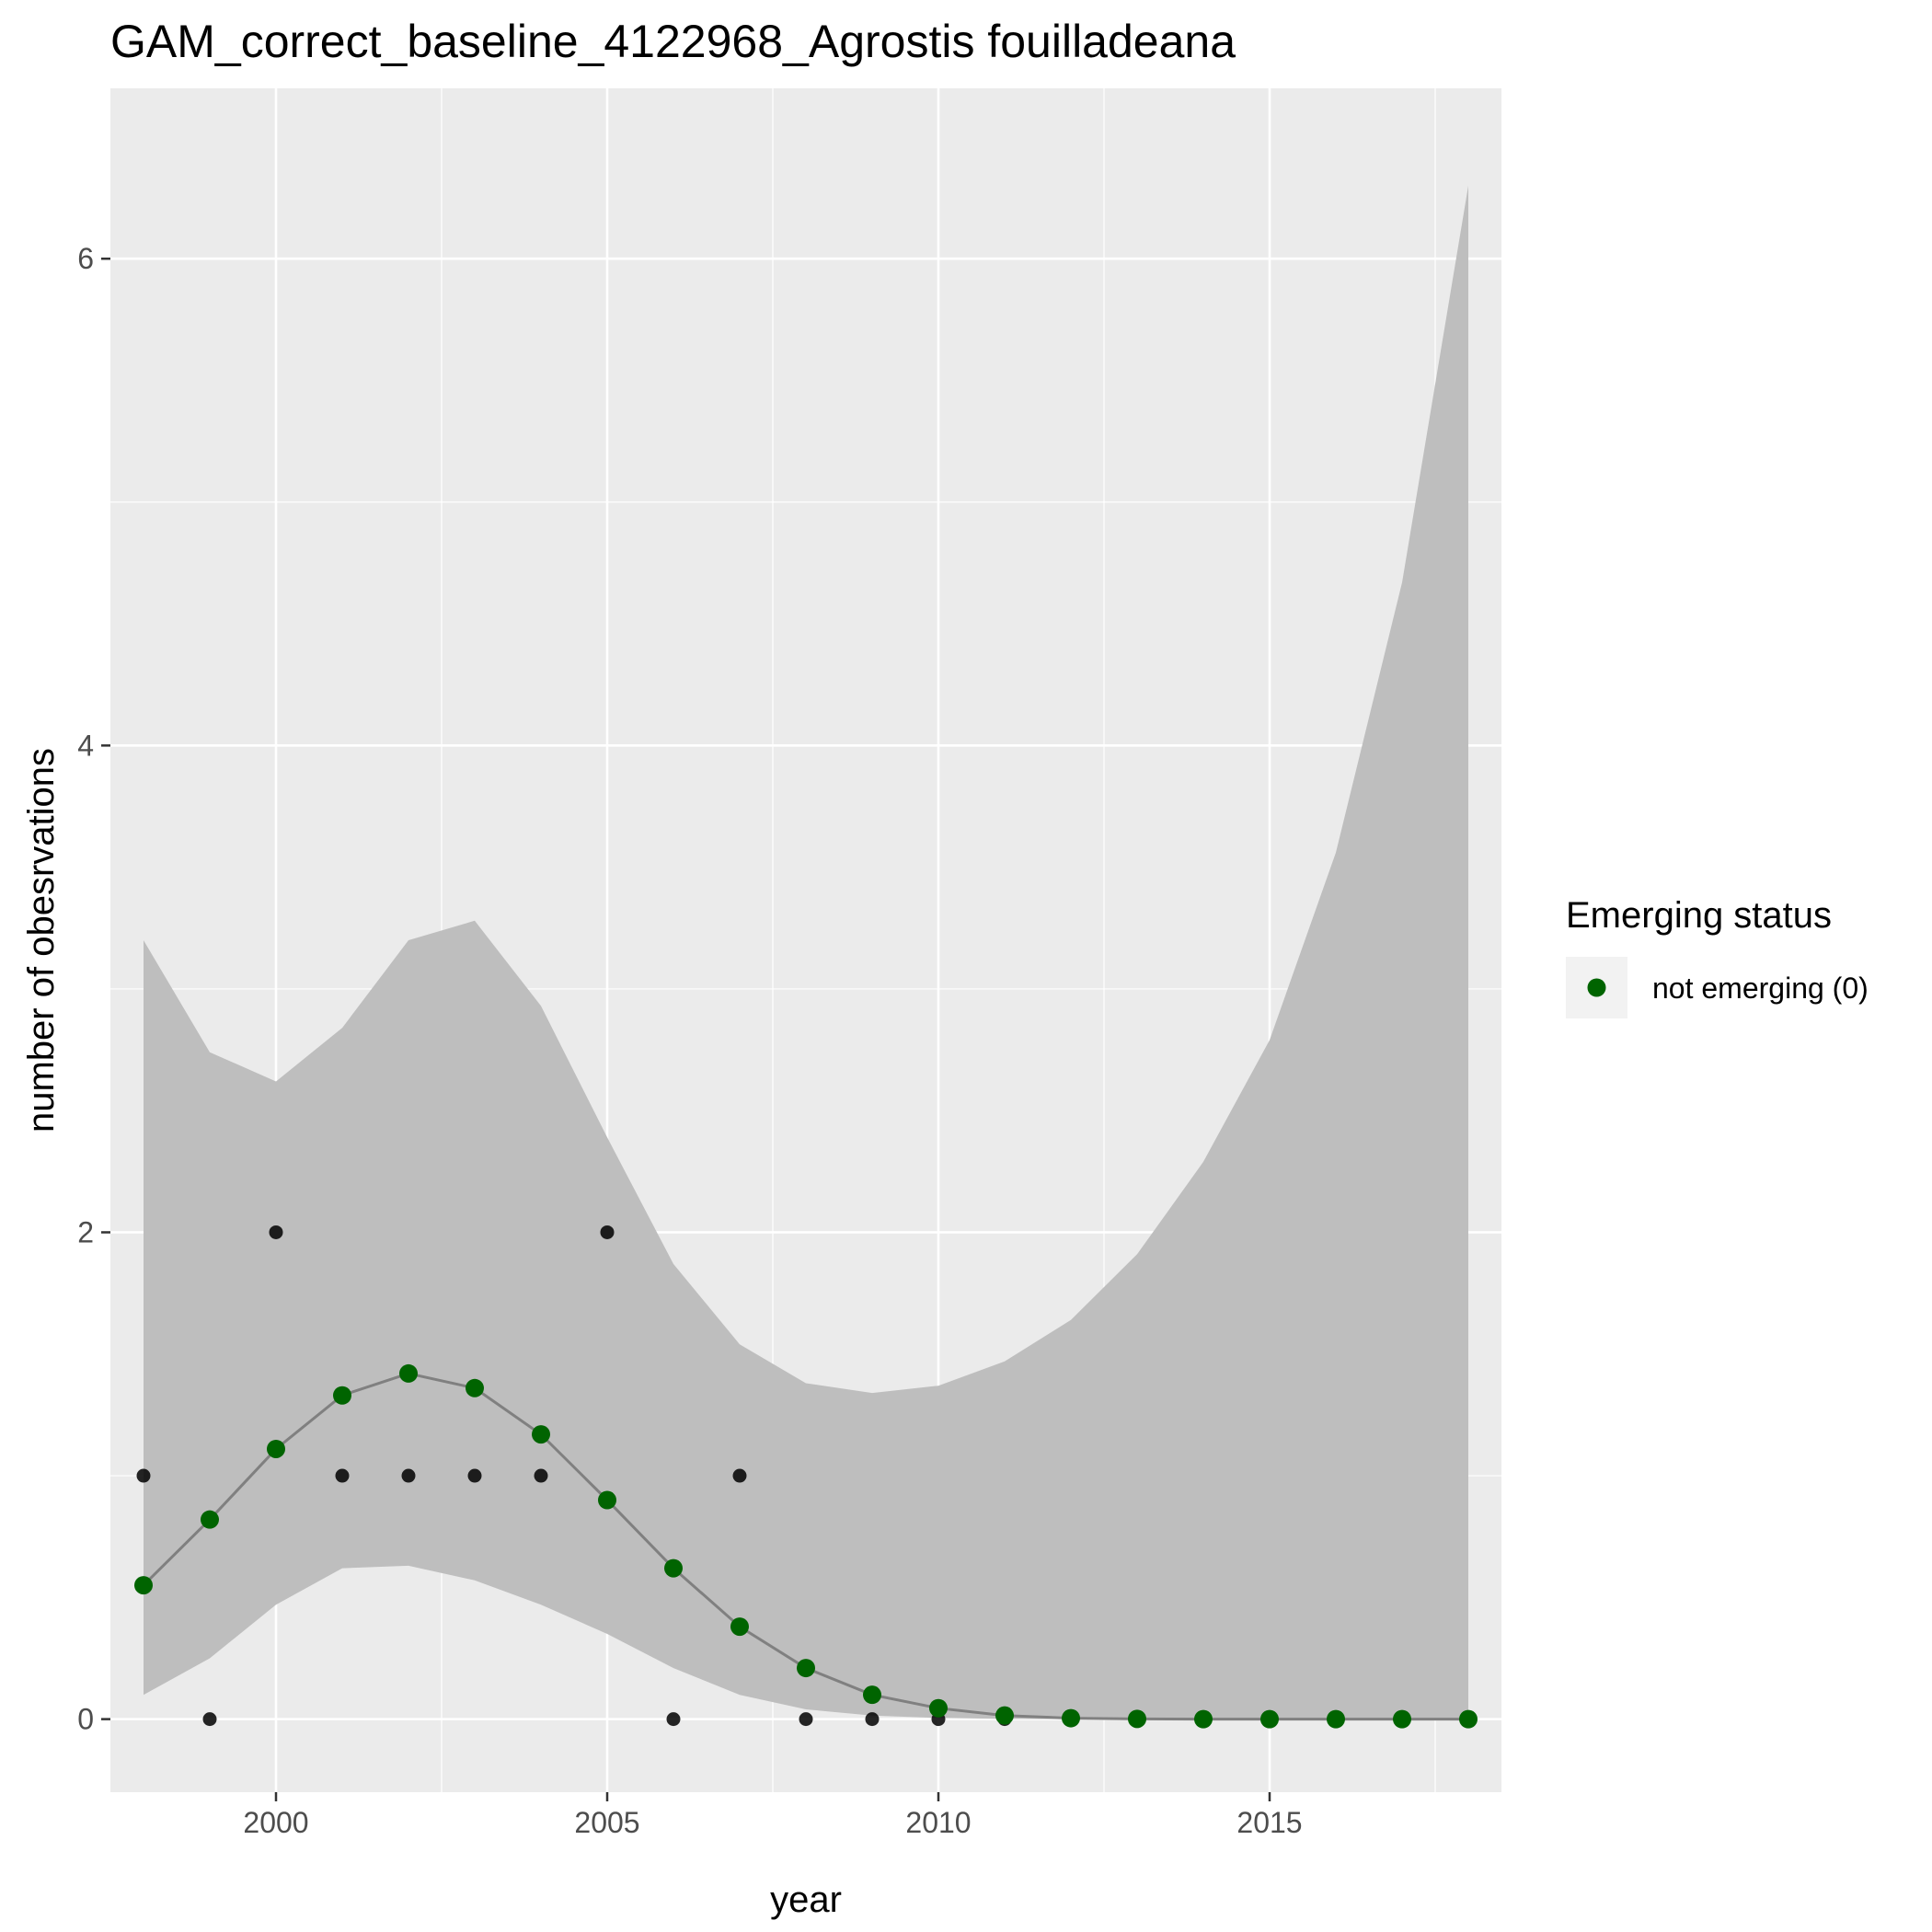 This screenshot has height=1932, width=1932. I want to click on y-tick-label: 6, so click(85, 258).